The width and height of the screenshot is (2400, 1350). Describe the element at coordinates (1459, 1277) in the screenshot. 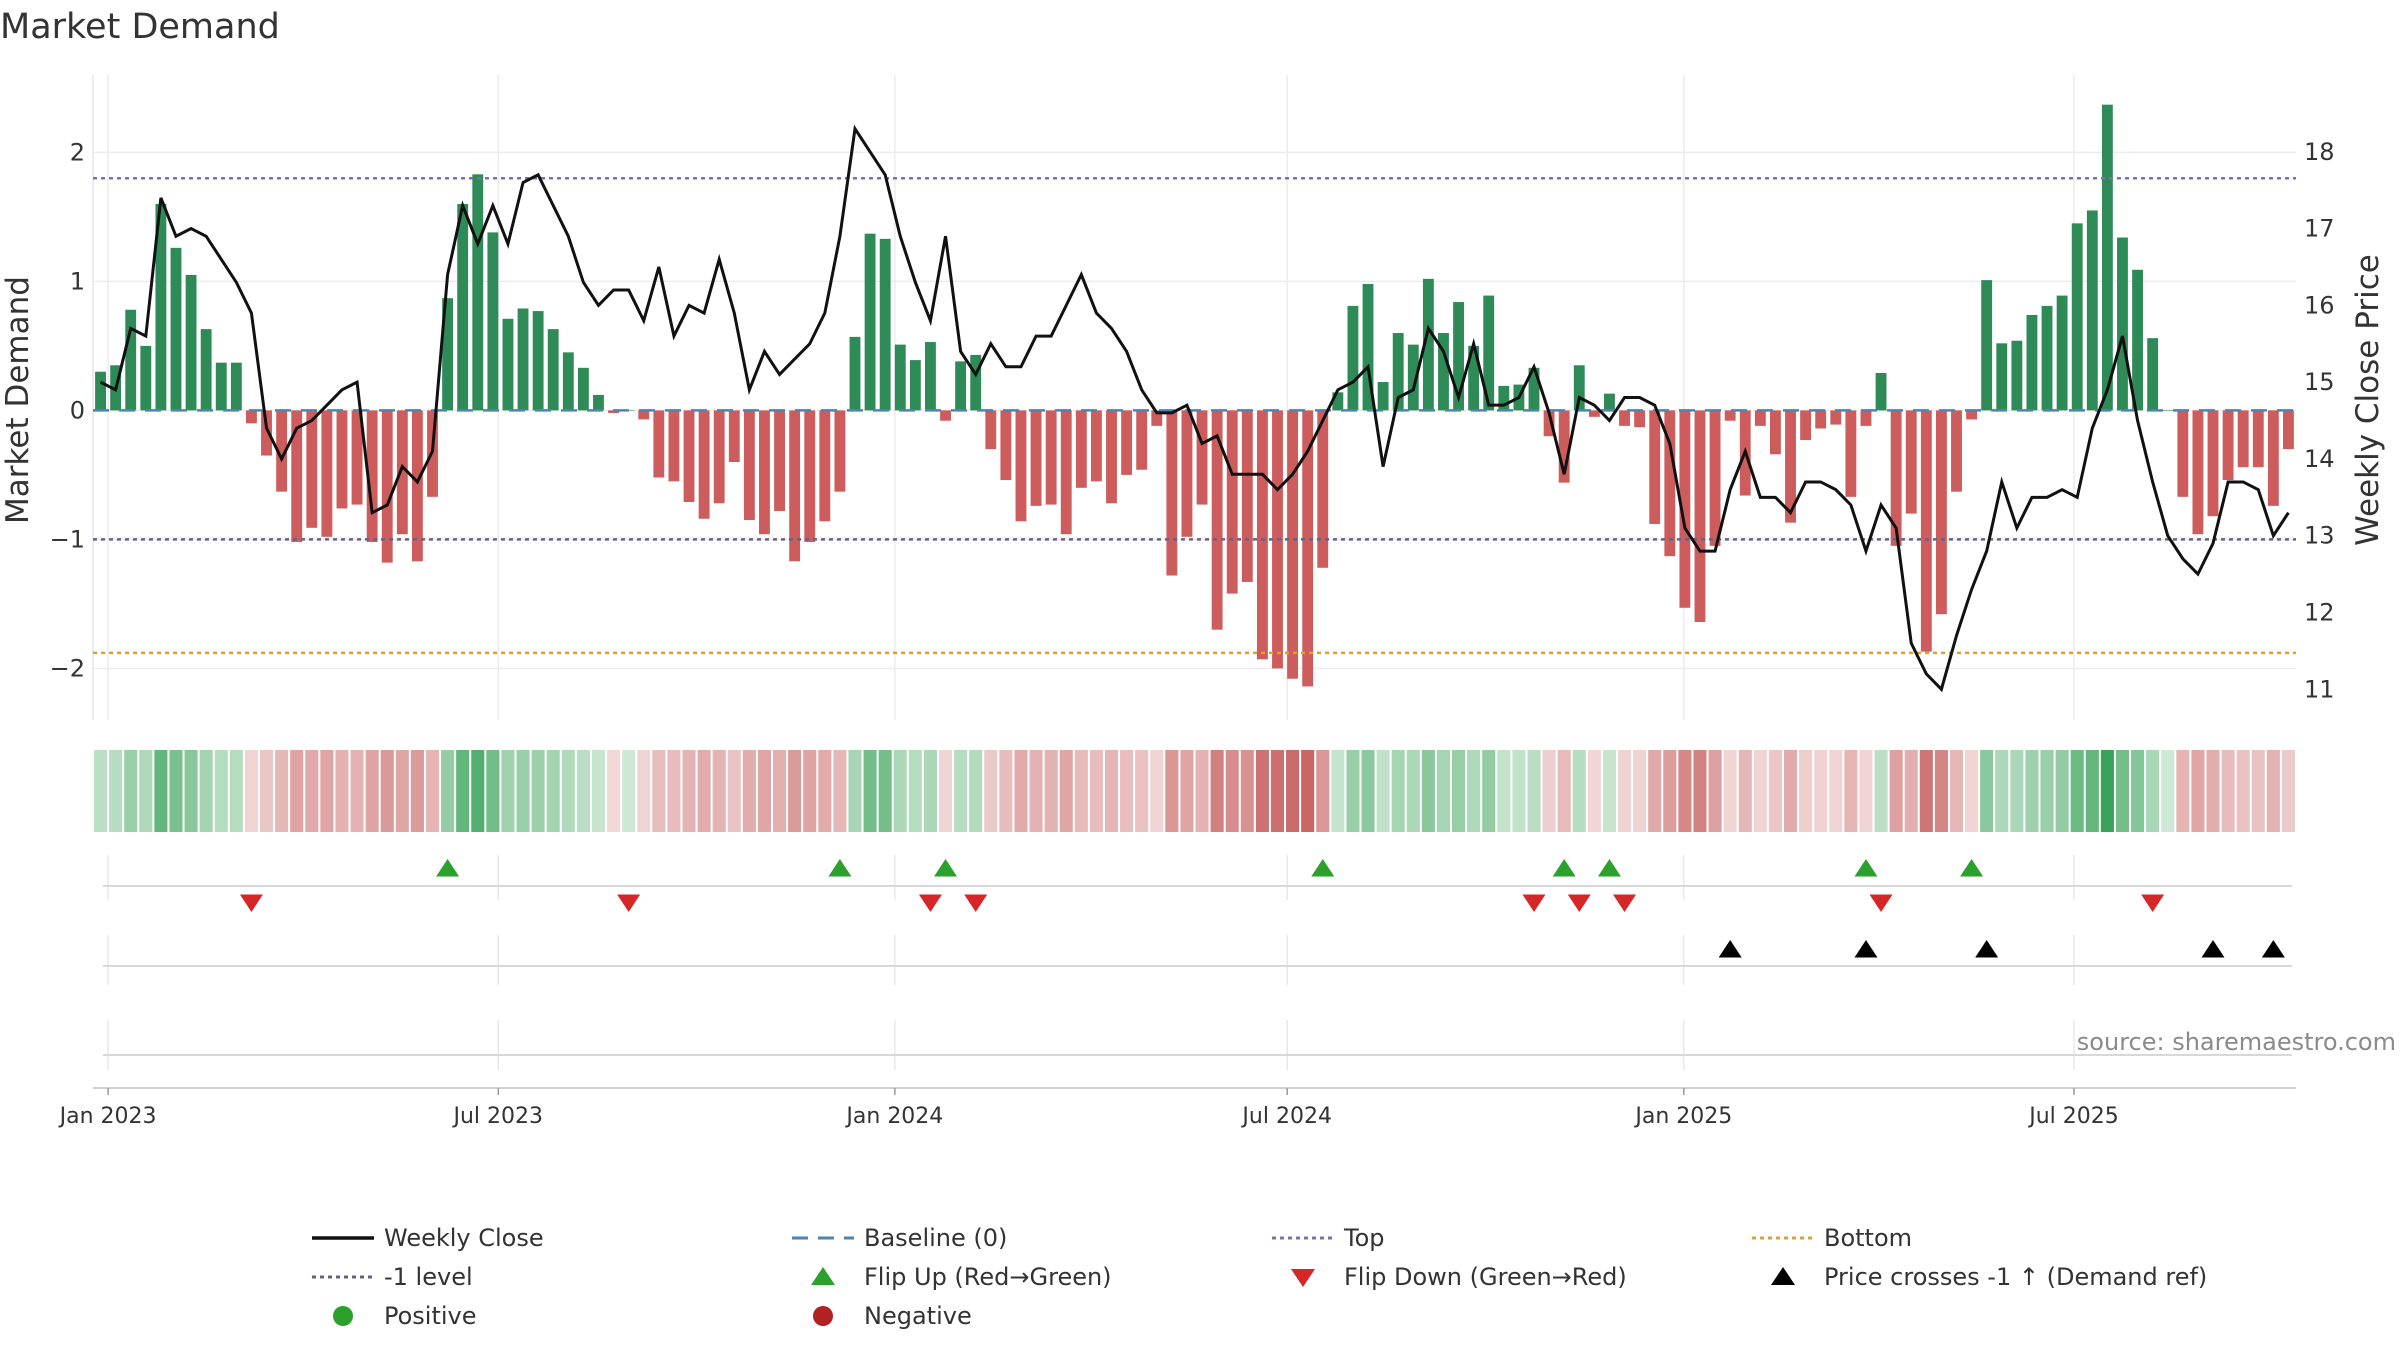

I see `legend-item: Flip Down (Green→Red)` at that location.